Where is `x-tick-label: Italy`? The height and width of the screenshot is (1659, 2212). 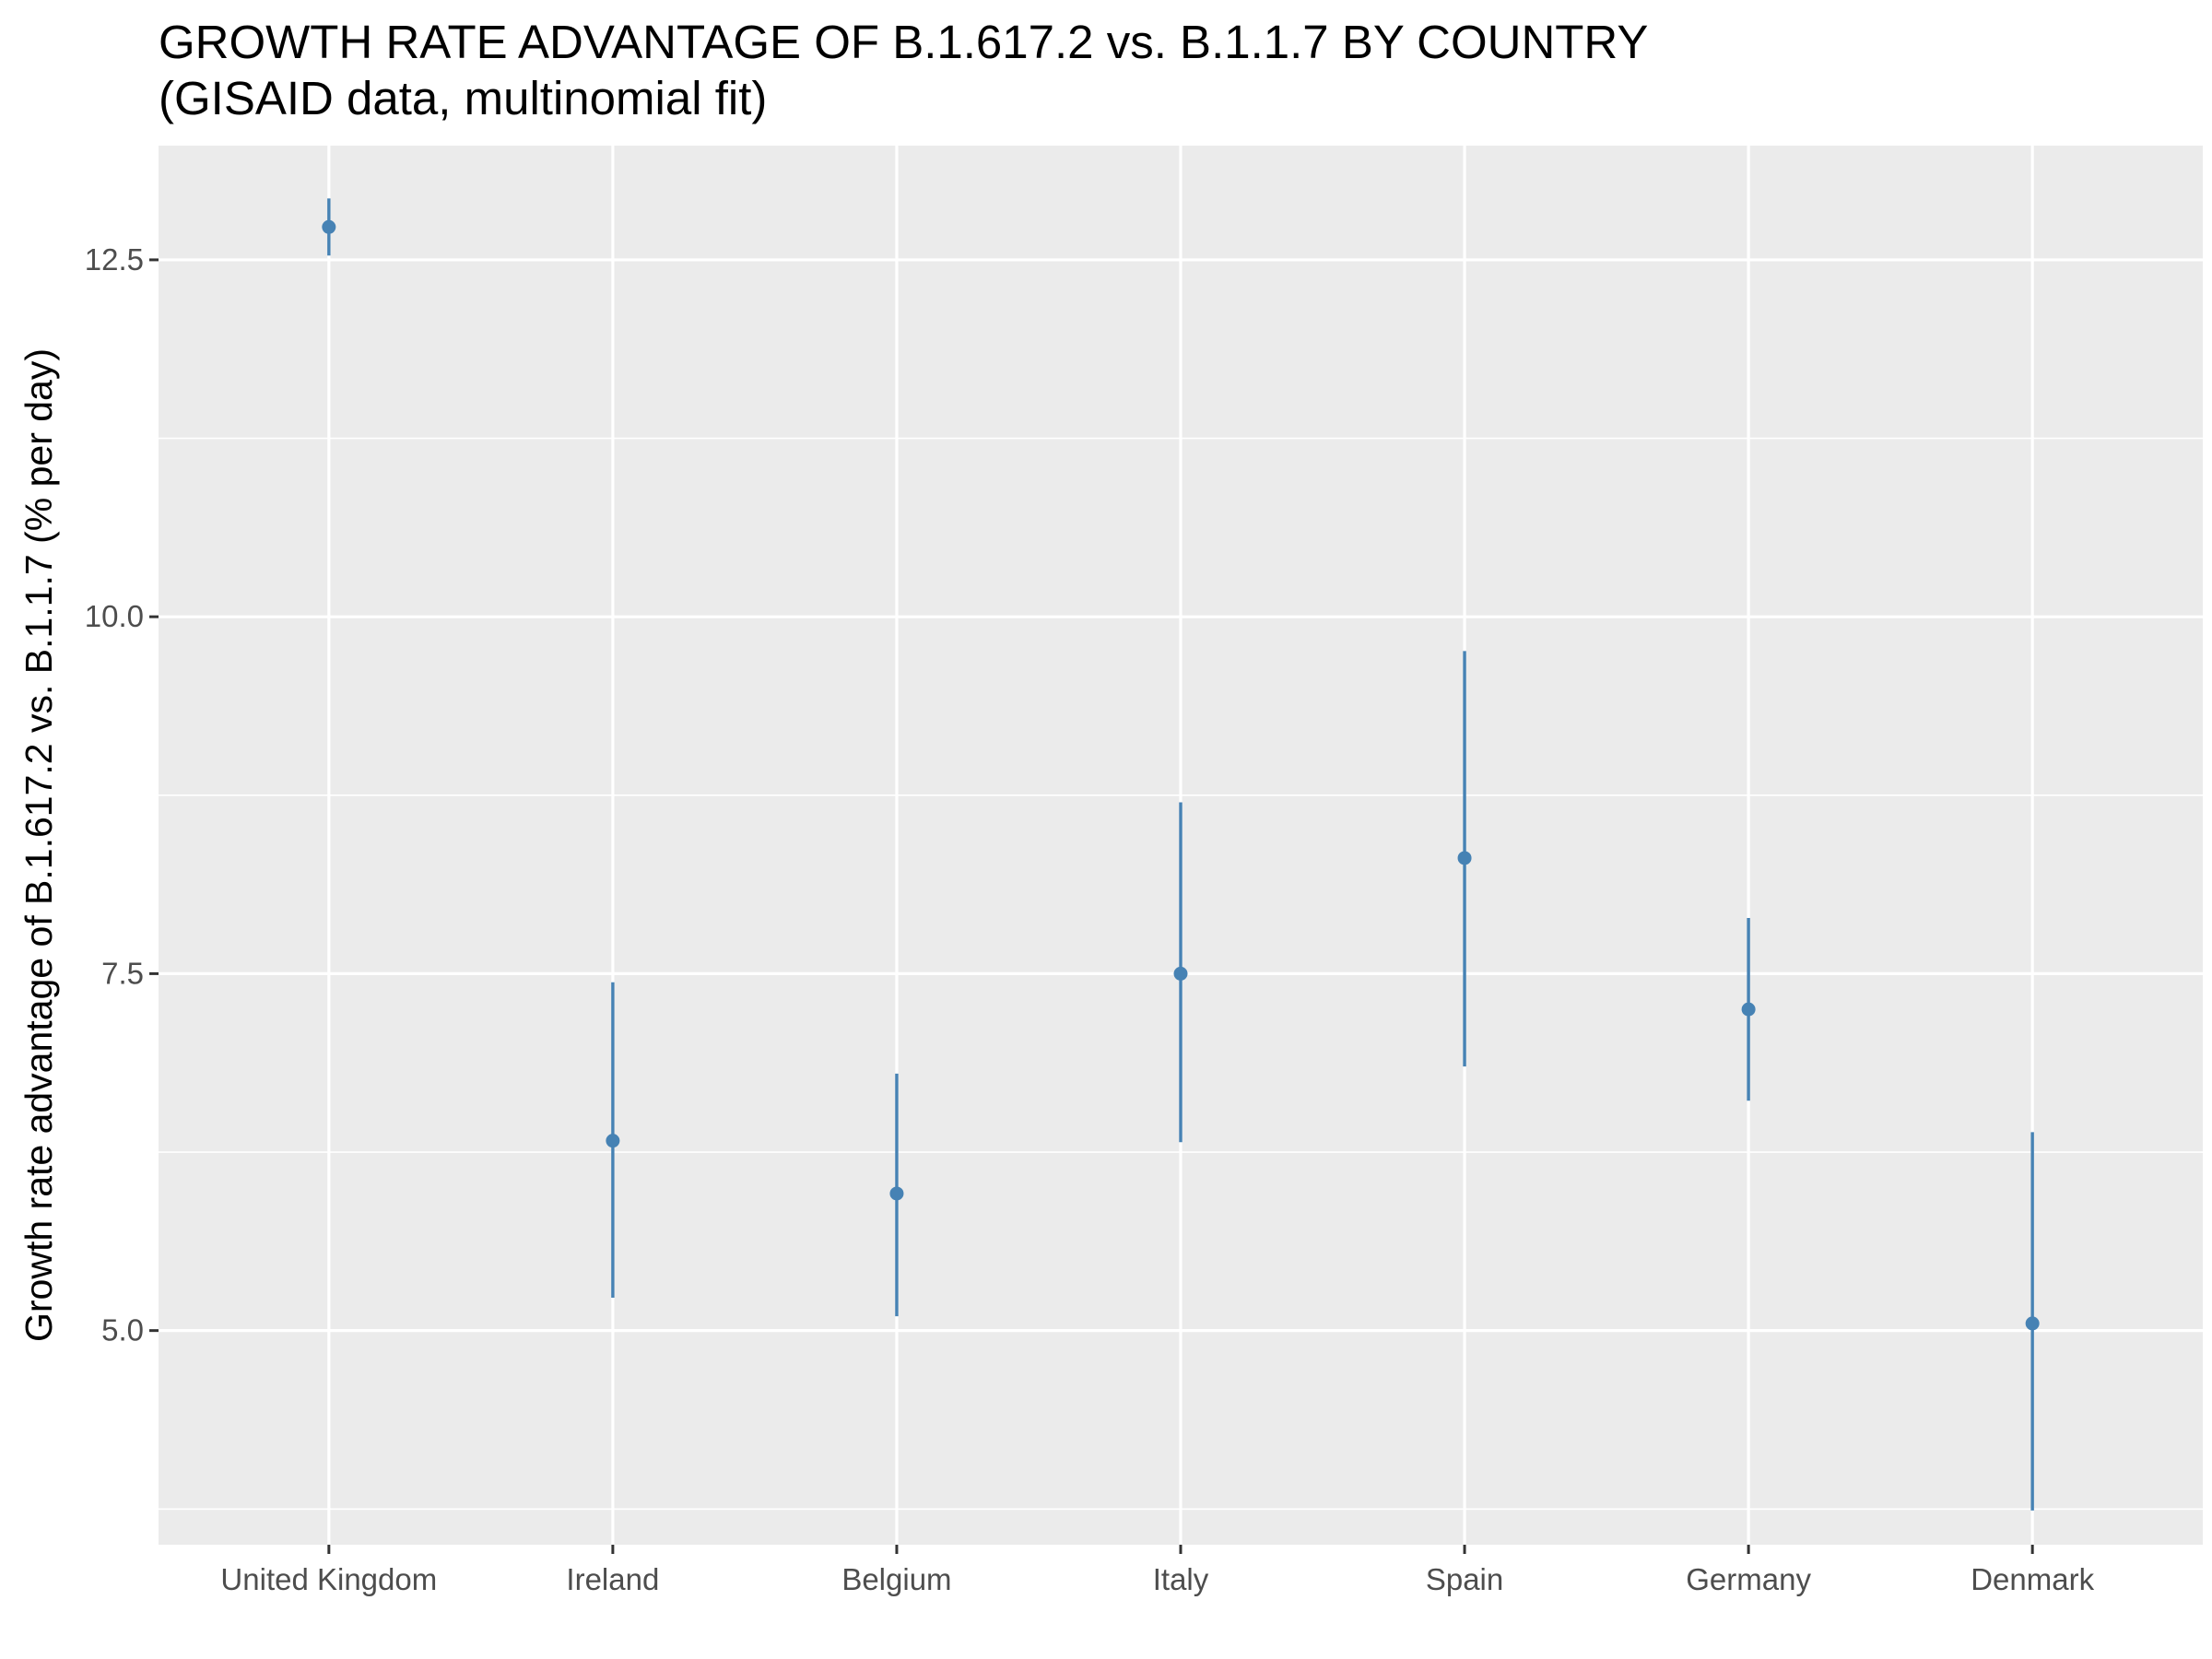 x-tick-label: Italy is located at coordinates (1181, 1579).